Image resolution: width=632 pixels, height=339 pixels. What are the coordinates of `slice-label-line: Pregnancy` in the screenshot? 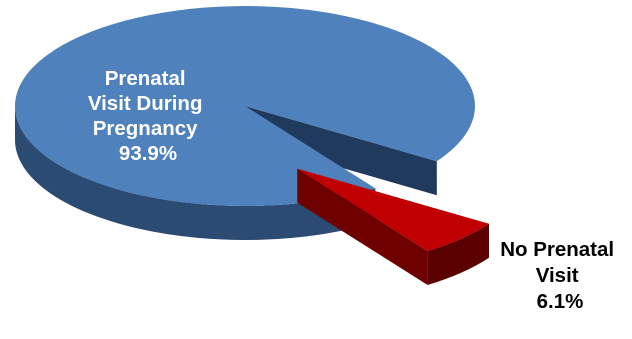 It's located at (145, 128).